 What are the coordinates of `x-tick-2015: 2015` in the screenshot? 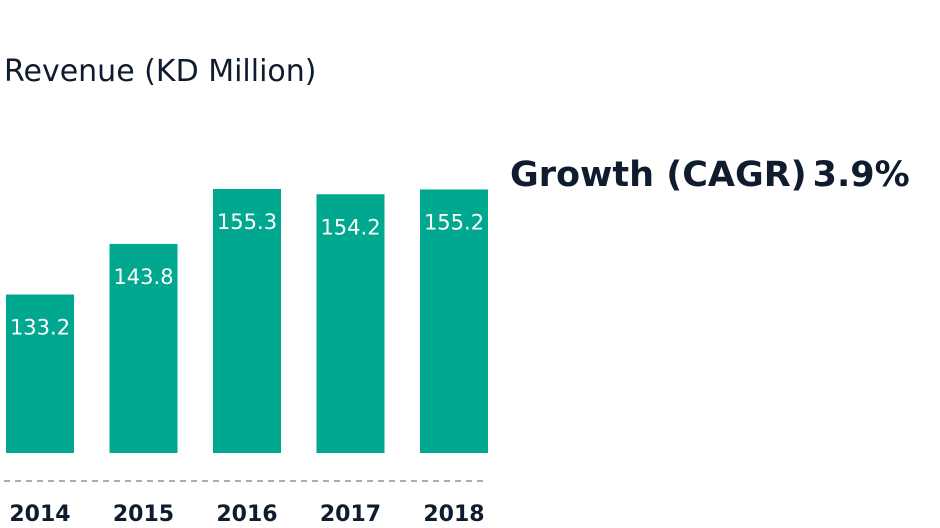 It's located at (143, 514).